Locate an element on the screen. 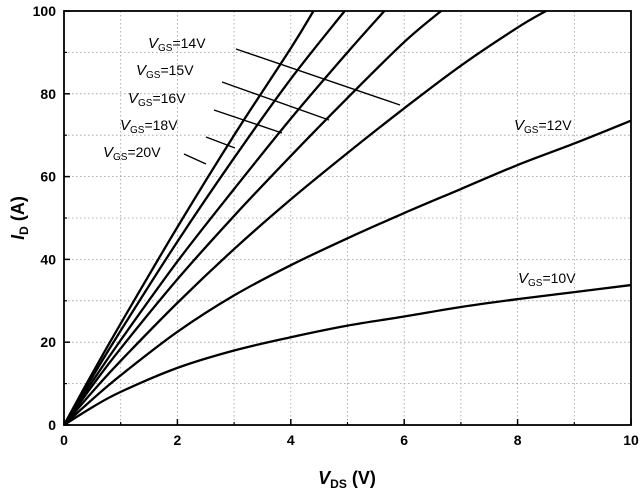 This screenshot has width=642, height=497. x-tick-label: 2 is located at coordinates (178, 440).